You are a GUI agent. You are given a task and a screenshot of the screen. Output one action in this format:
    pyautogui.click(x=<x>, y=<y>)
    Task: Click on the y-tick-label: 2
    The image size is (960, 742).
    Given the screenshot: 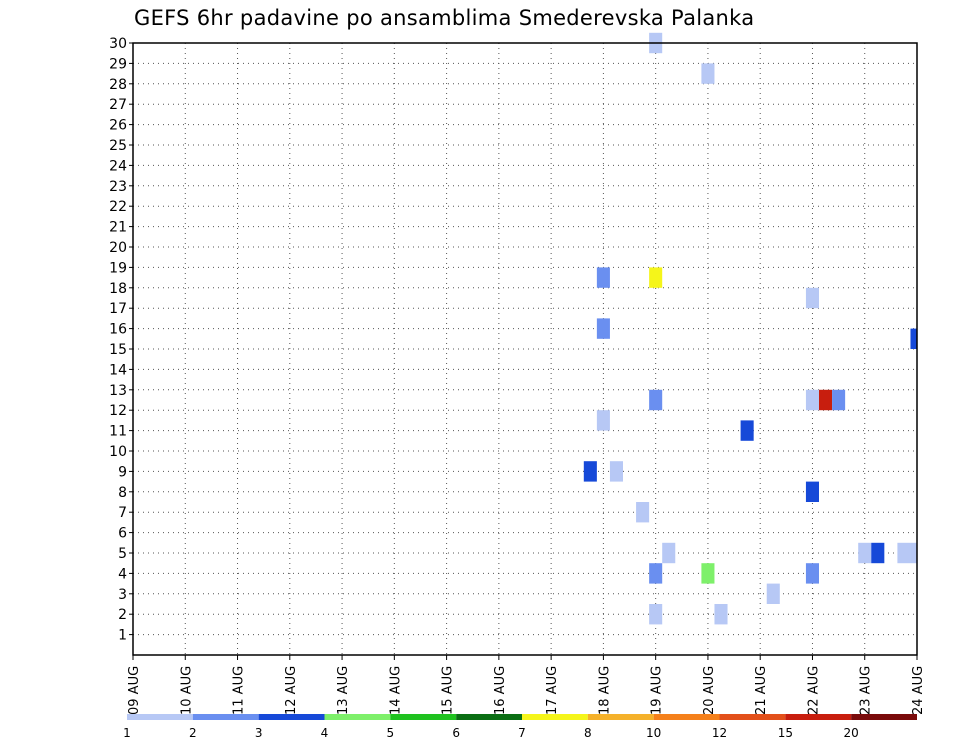 What is the action you would take?
    pyautogui.click(x=122, y=615)
    